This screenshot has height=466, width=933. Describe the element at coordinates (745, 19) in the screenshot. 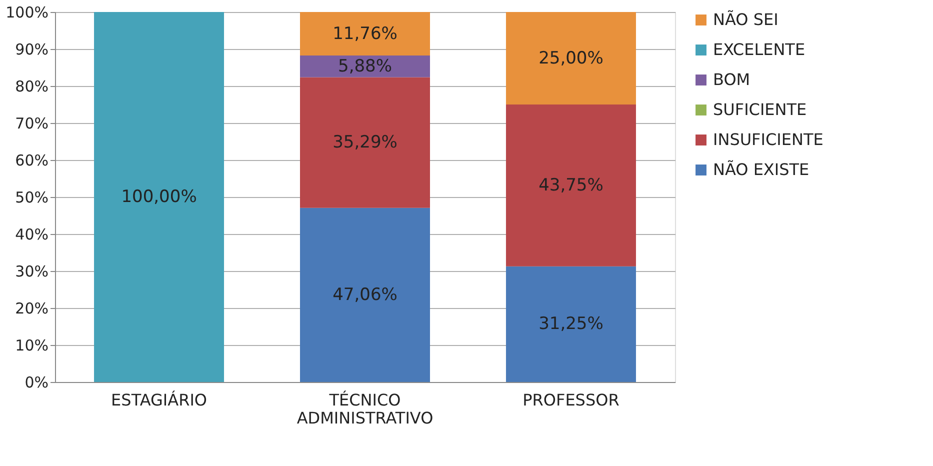

I see `legend-label: NÃO SEI` at that location.